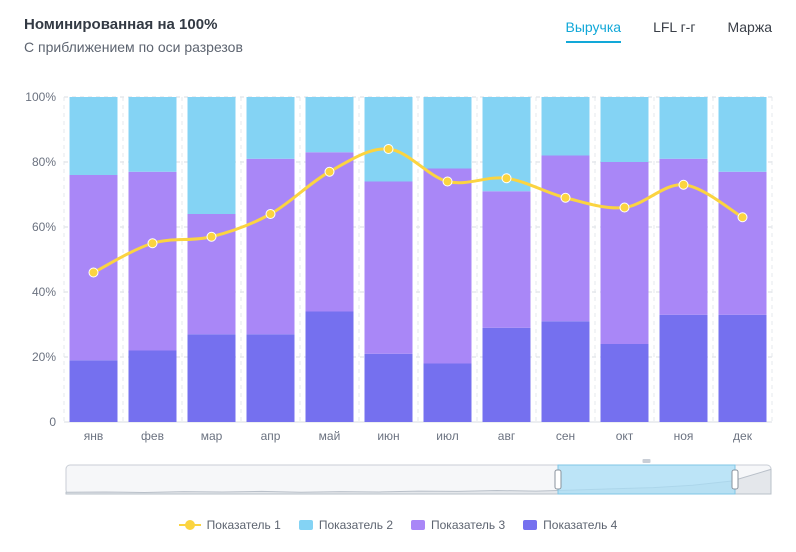  I want to click on x-tick-label: дек, so click(743, 436).